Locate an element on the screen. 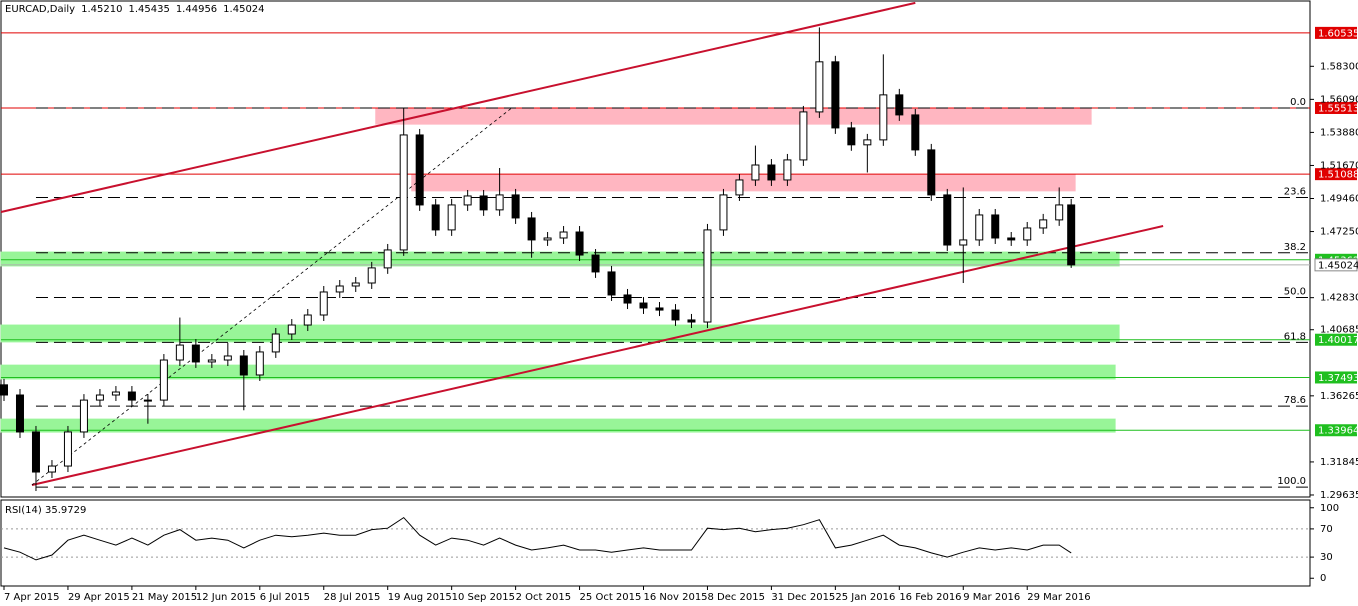 Image resolution: width=1358 pixels, height=606 pixels. fib-label: 38.2 is located at coordinates (1295, 247).